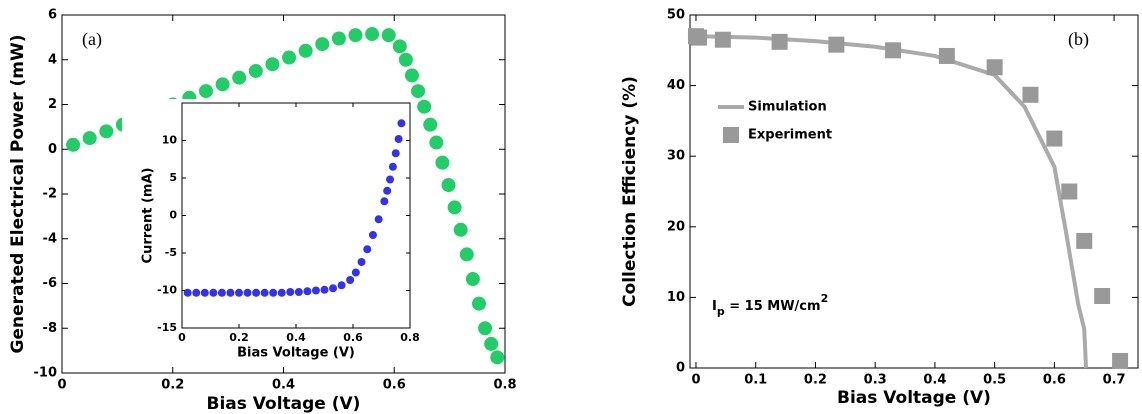 Image resolution: width=1142 pixels, height=414 pixels. What do you see at coordinates (994, 380) in the screenshot?
I see `x-tick-label: 0.5` at bounding box center [994, 380].